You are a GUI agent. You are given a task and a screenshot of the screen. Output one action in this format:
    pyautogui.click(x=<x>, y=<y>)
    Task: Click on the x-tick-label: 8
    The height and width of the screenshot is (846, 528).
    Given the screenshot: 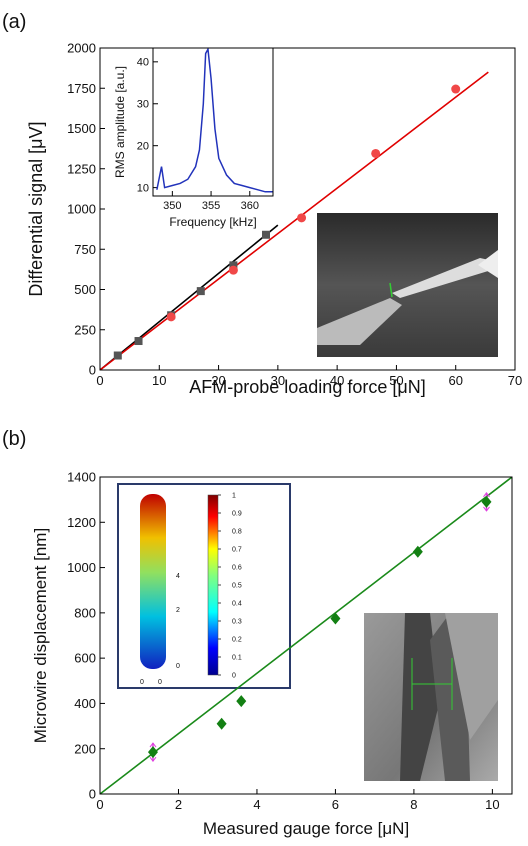 What is the action you would take?
    pyautogui.click(x=413, y=804)
    